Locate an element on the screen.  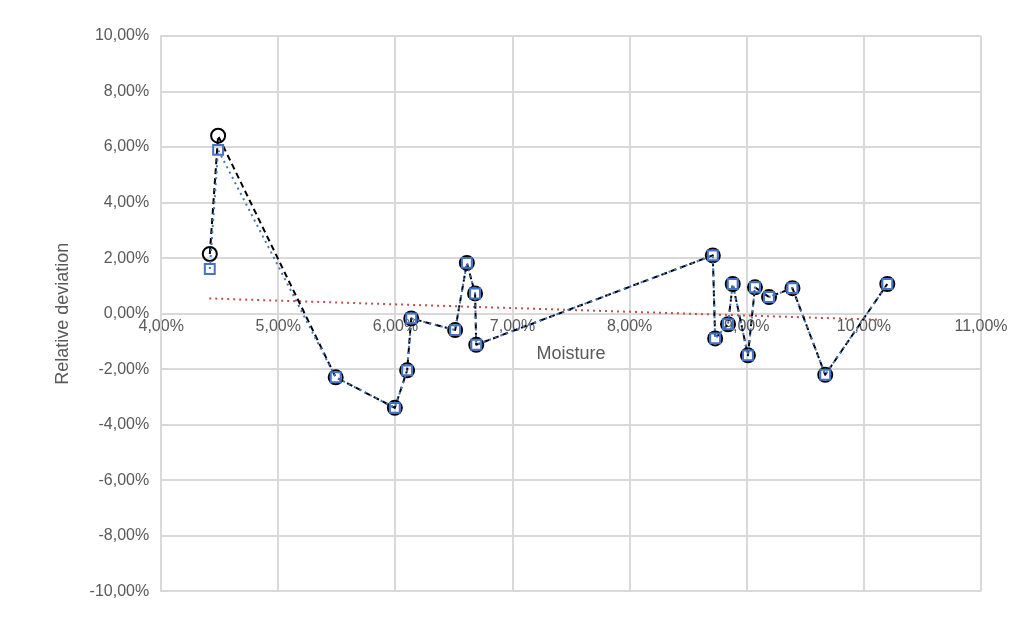
y-tick-label: 2,00% is located at coordinates (126, 257).